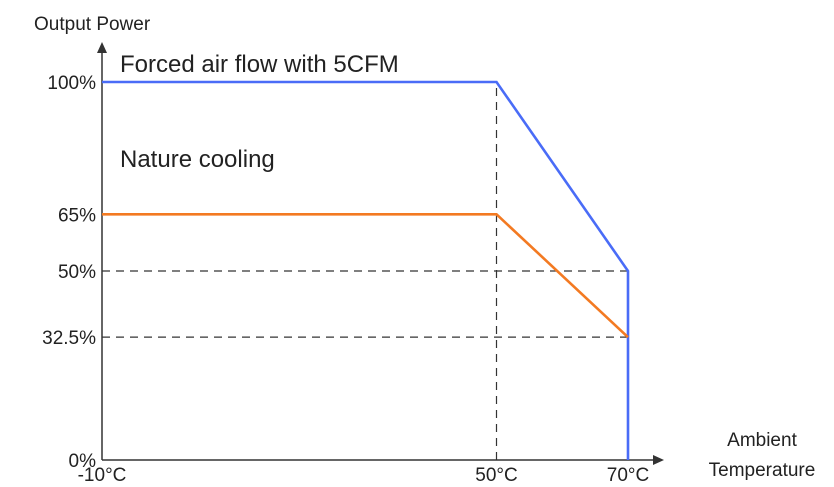 Image resolution: width=834 pixels, height=487 pixels. What do you see at coordinates (658, 460) in the screenshot?
I see `x-axis-arrow-icon` at bounding box center [658, 460].